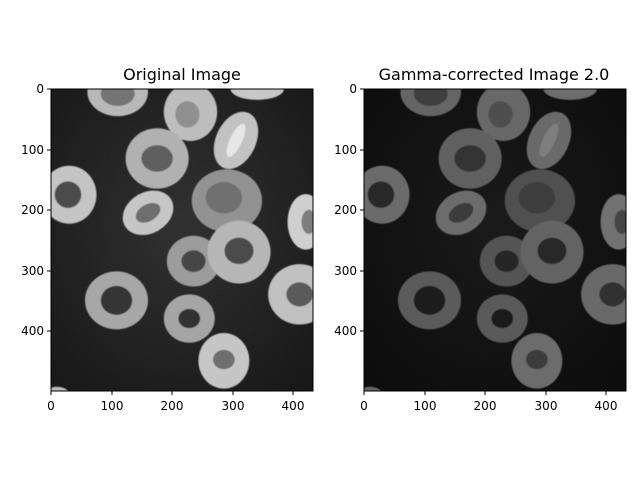 The width and height of the screenshot is (640, 480). What do you see at coordinates (362, 210) in the screenshot?
I see `y-axis-gamma` at bounding box center [362, 210].